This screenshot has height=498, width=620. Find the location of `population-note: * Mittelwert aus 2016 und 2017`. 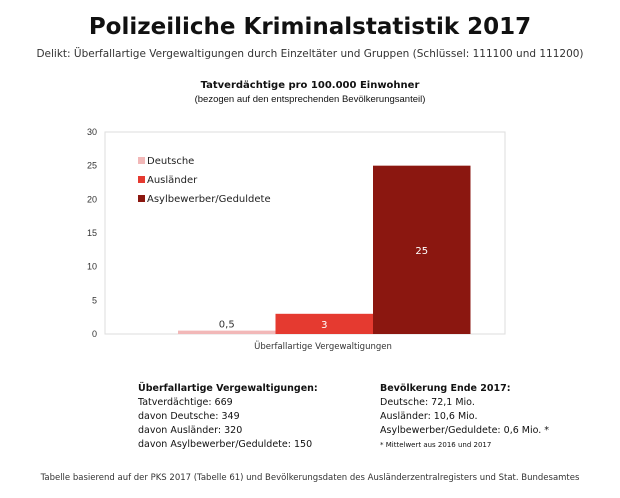

population-note: * Mittelwert aus 2016 und 2017 is located at coordinates (436, 445).